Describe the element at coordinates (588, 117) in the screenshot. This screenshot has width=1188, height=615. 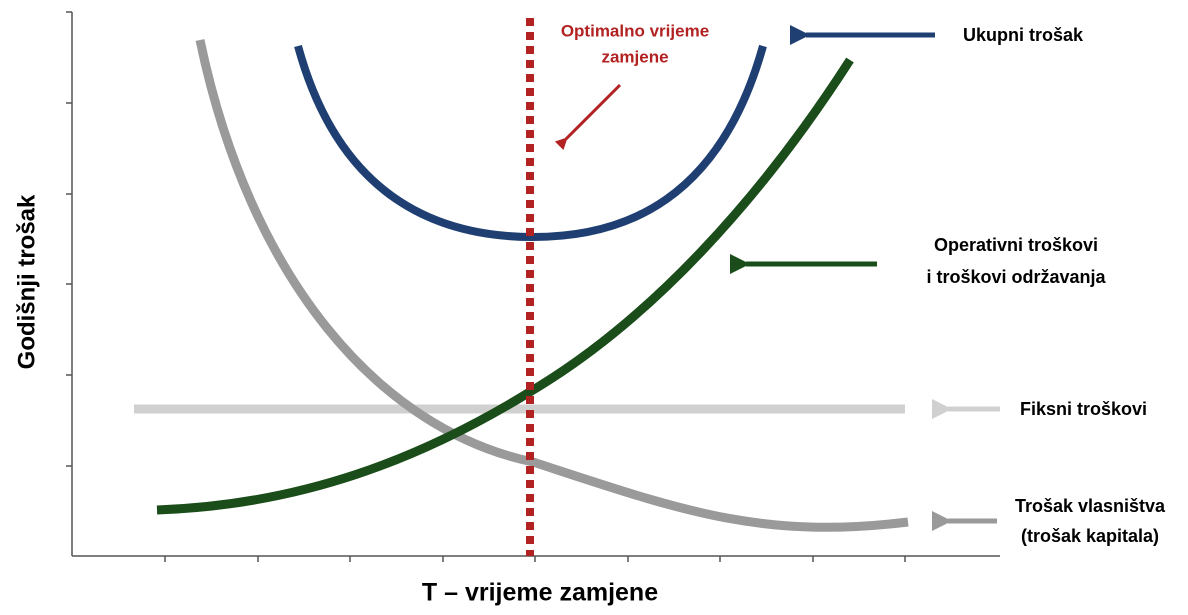
I see `annotation-arrow` at that location.